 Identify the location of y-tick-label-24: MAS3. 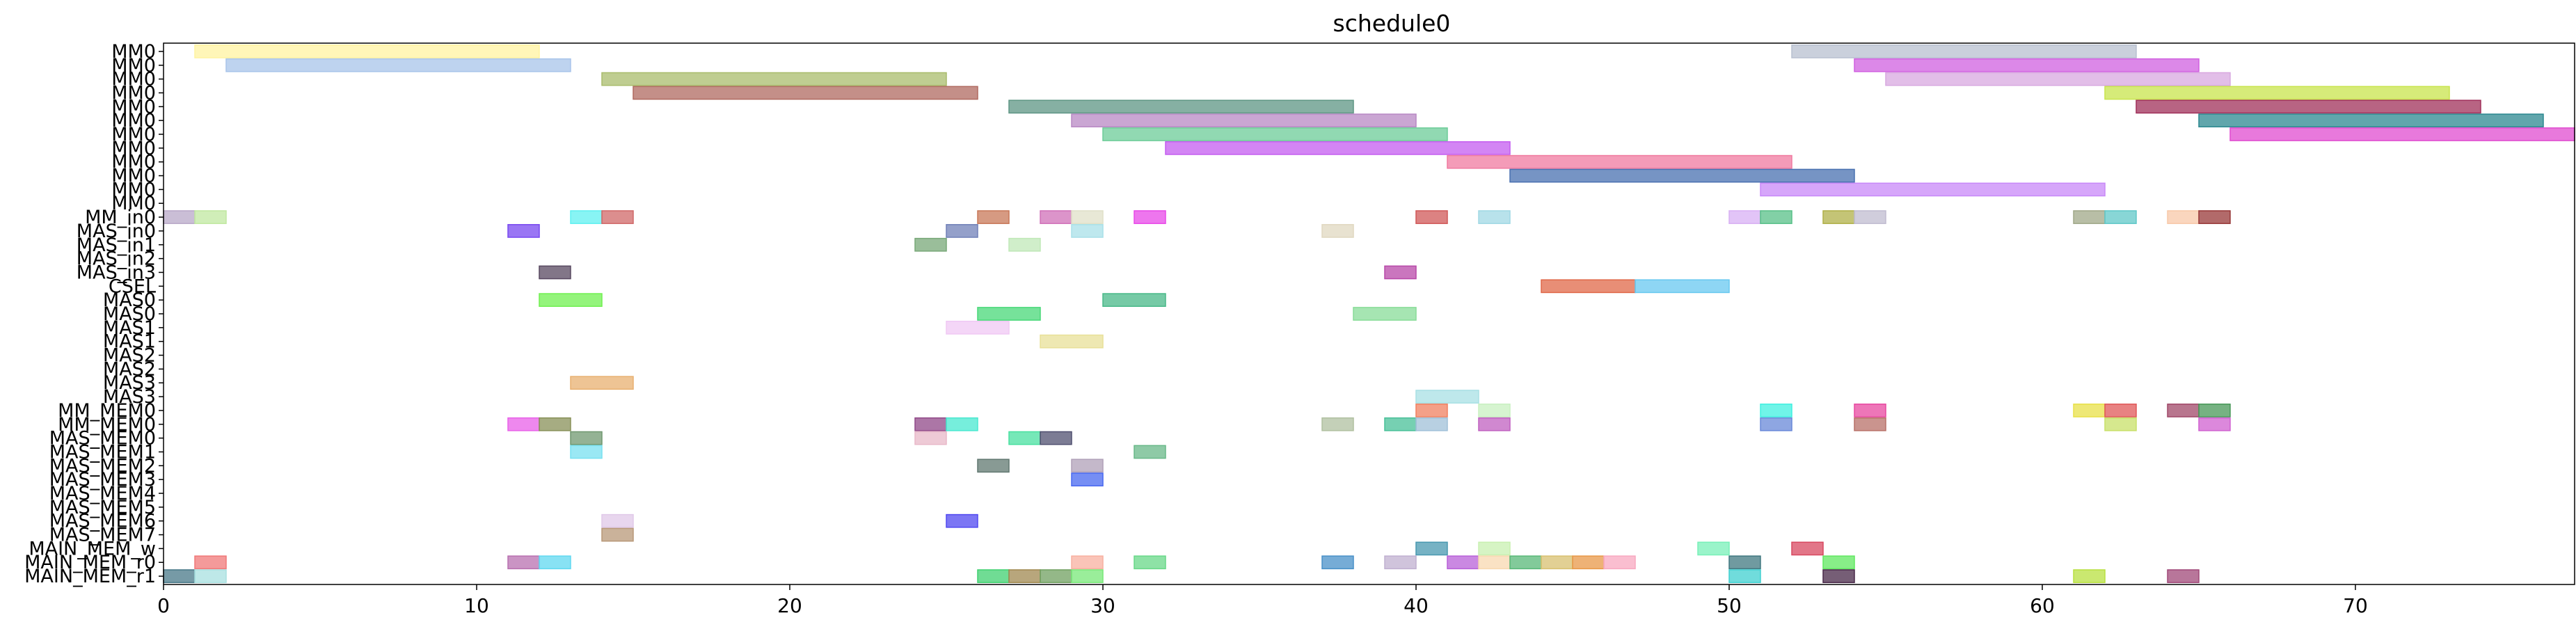
(129, 383).